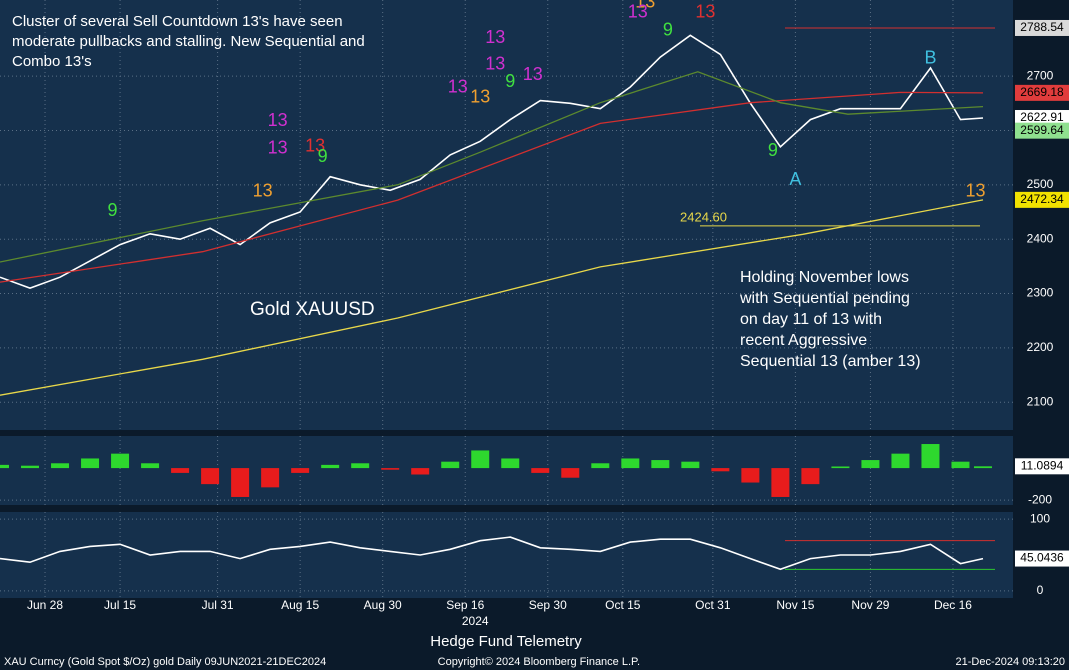  Describe the element at coordinates (830, 361) in the screenshot. I see `note: Sequential 13 (amber 13)` at that location.